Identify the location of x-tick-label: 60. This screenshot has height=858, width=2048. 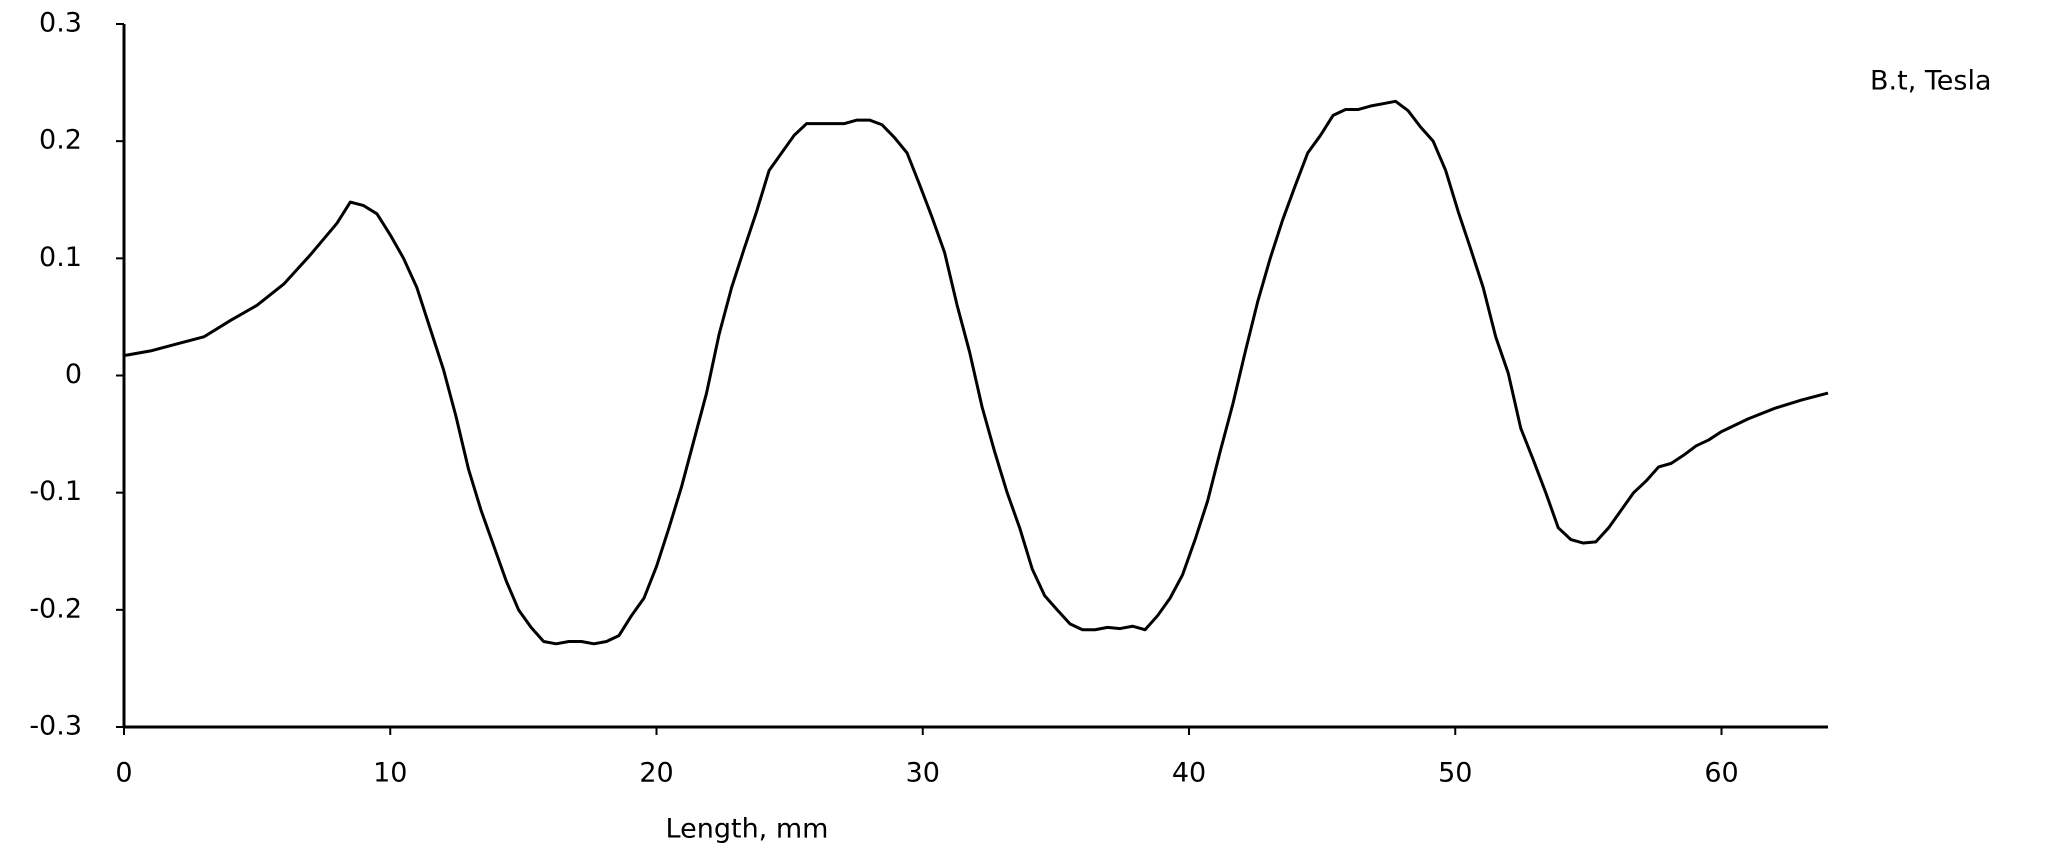
(1721, 773).